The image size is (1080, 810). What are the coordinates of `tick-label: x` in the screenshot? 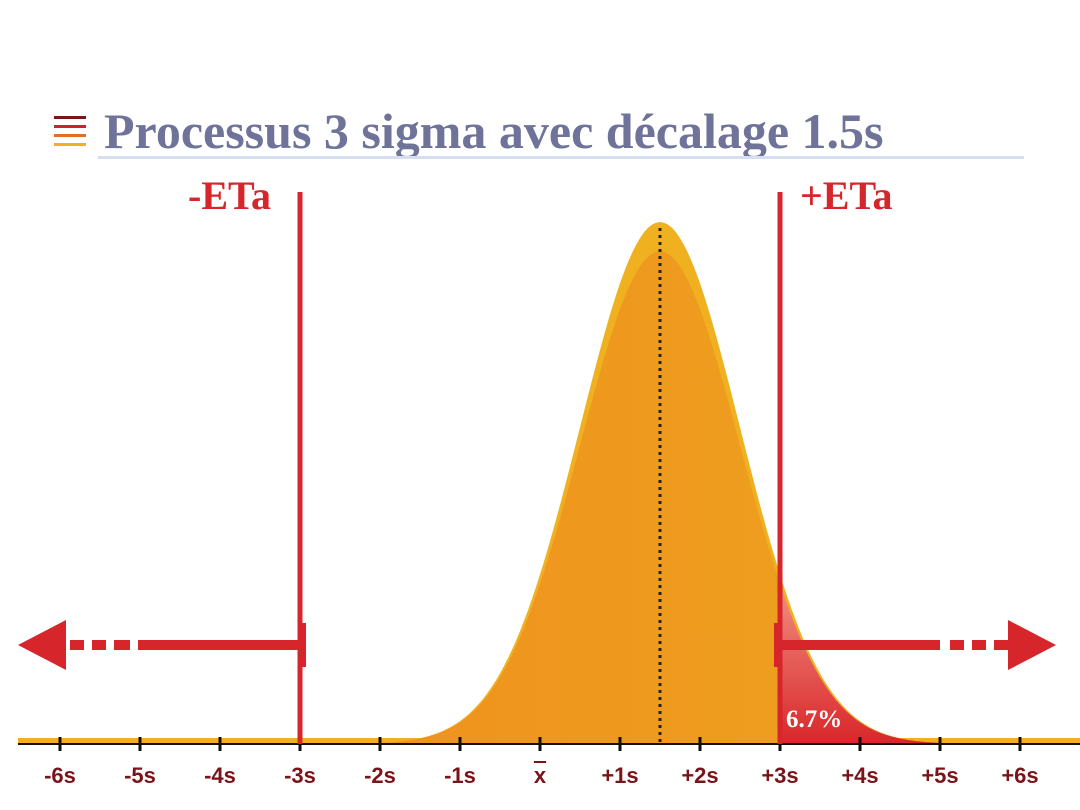 It's located at (540, 775).